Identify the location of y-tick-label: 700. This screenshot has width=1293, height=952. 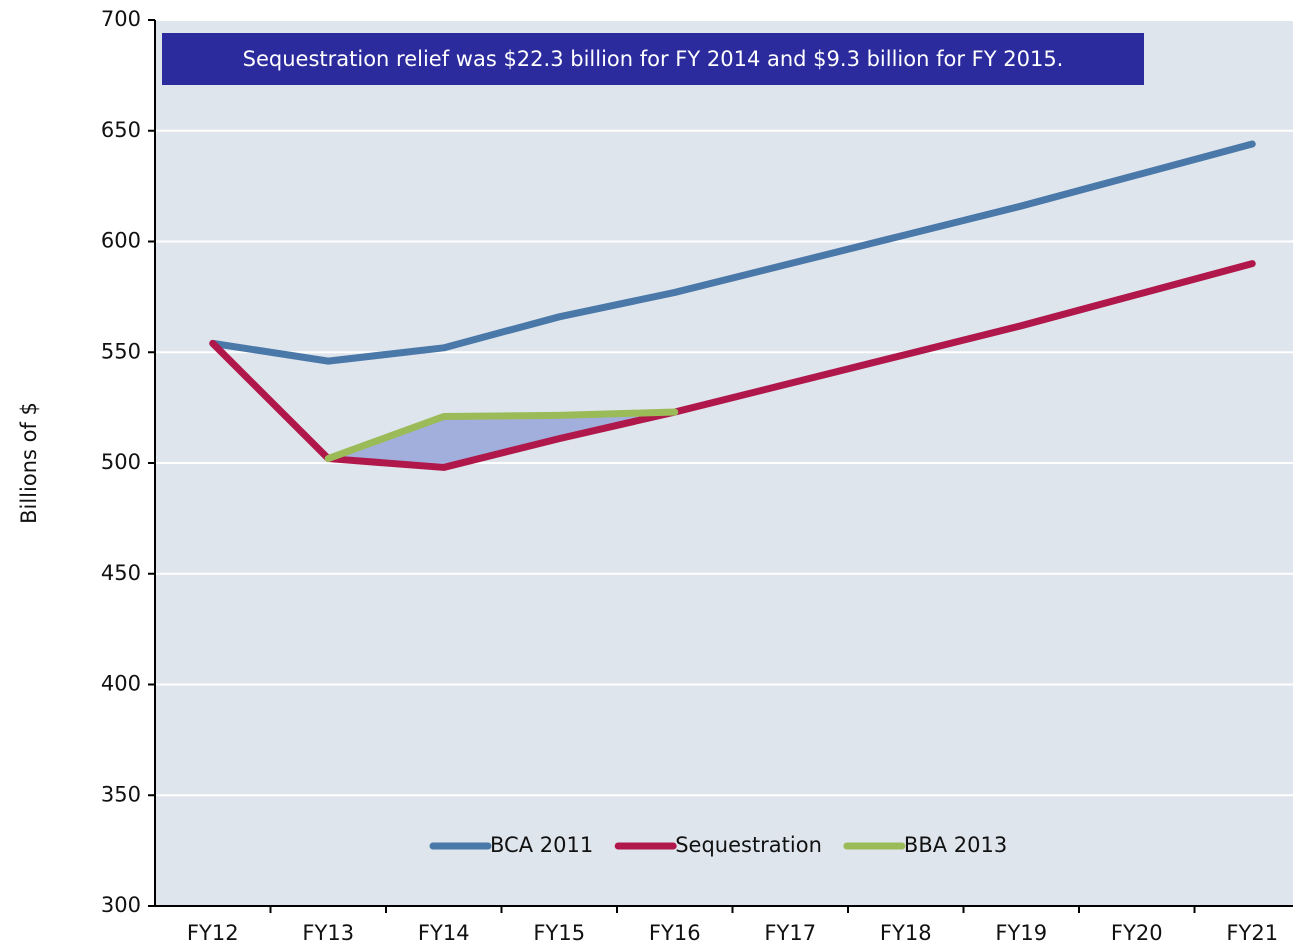
(121, 19).